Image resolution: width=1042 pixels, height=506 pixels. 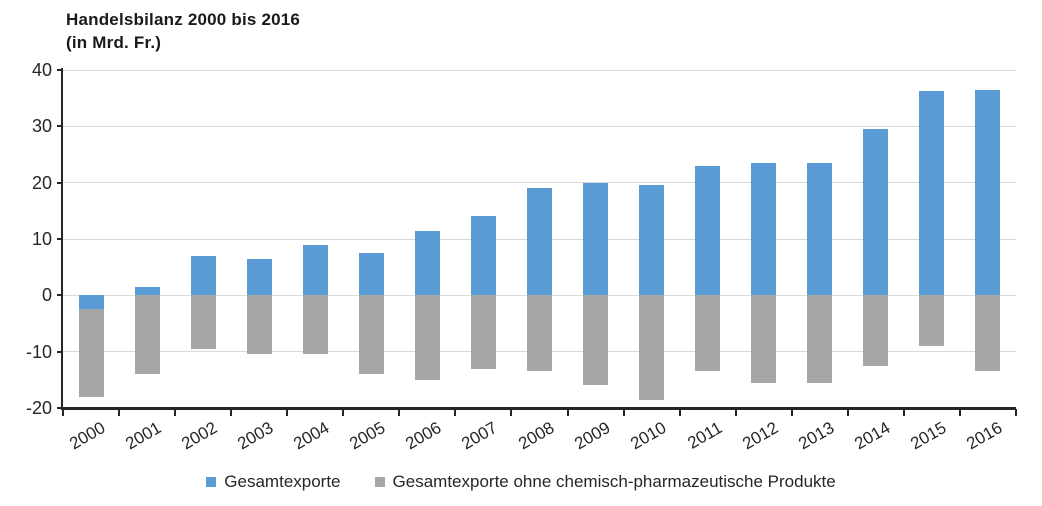 I want to click on bar-gesamtexporte-2006, so click(x=427, y=263).